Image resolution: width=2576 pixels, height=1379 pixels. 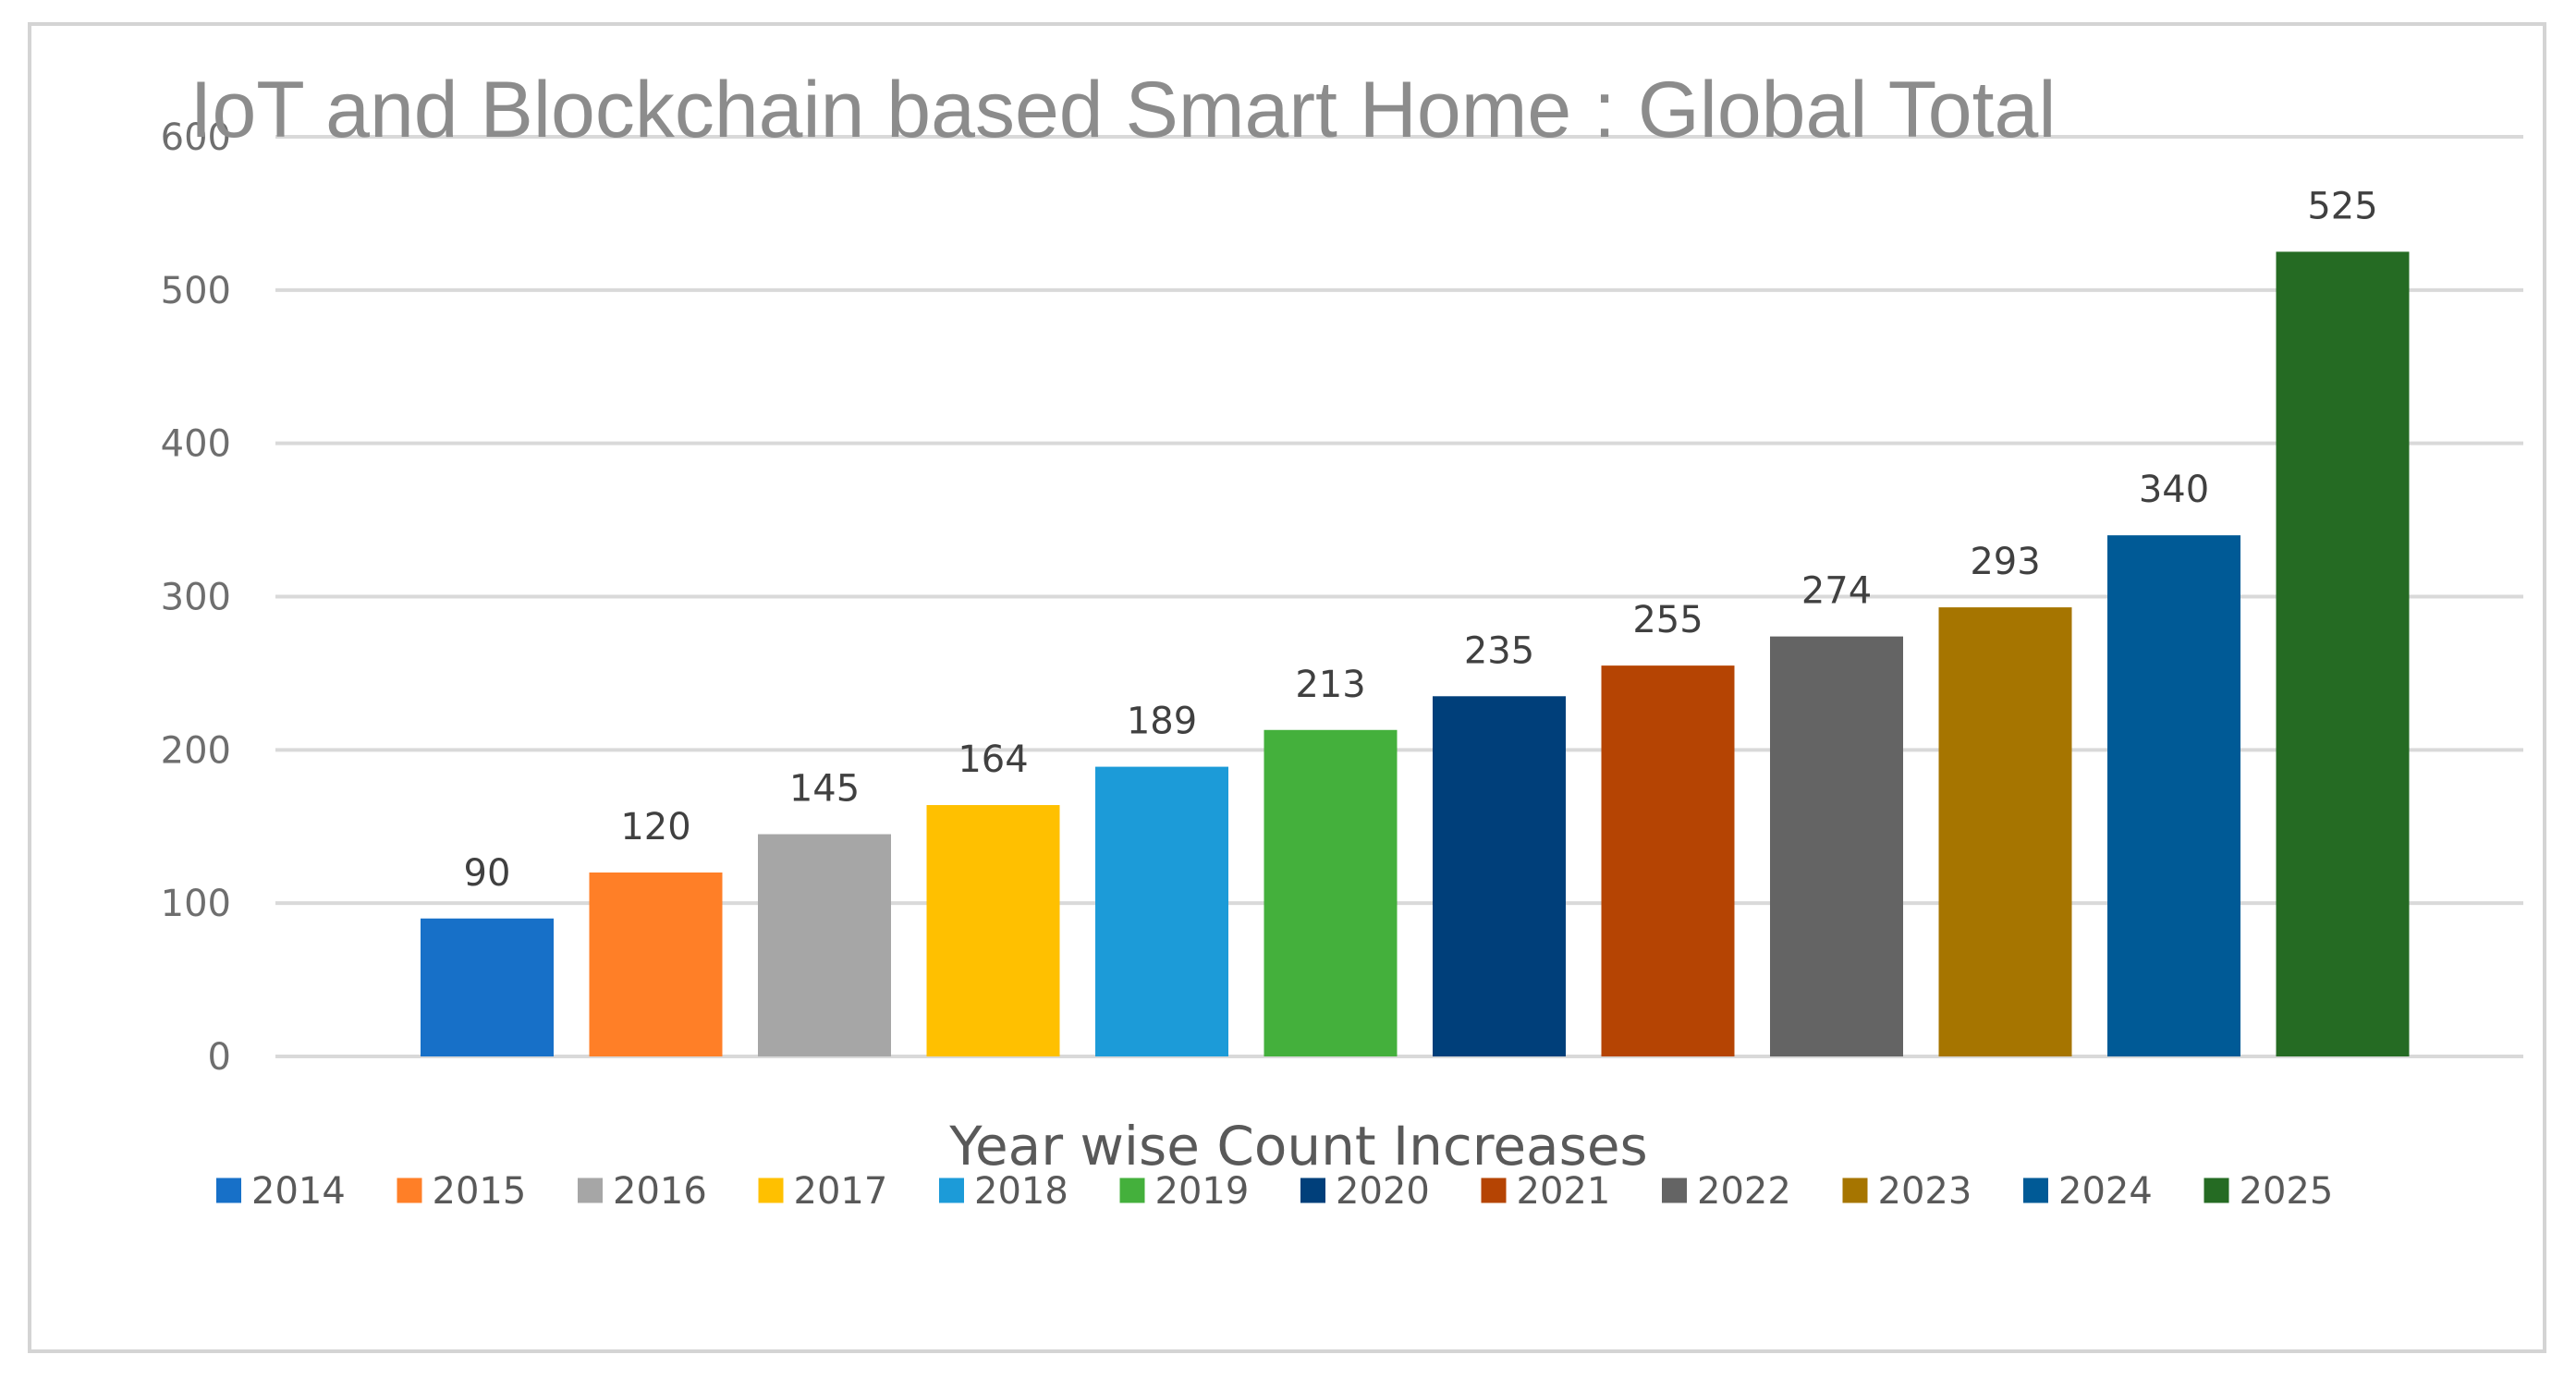 What do you see at coordinates (1161, 911) in the screenshot?
I see `bar-2018` at bounding box center [1161, 911].